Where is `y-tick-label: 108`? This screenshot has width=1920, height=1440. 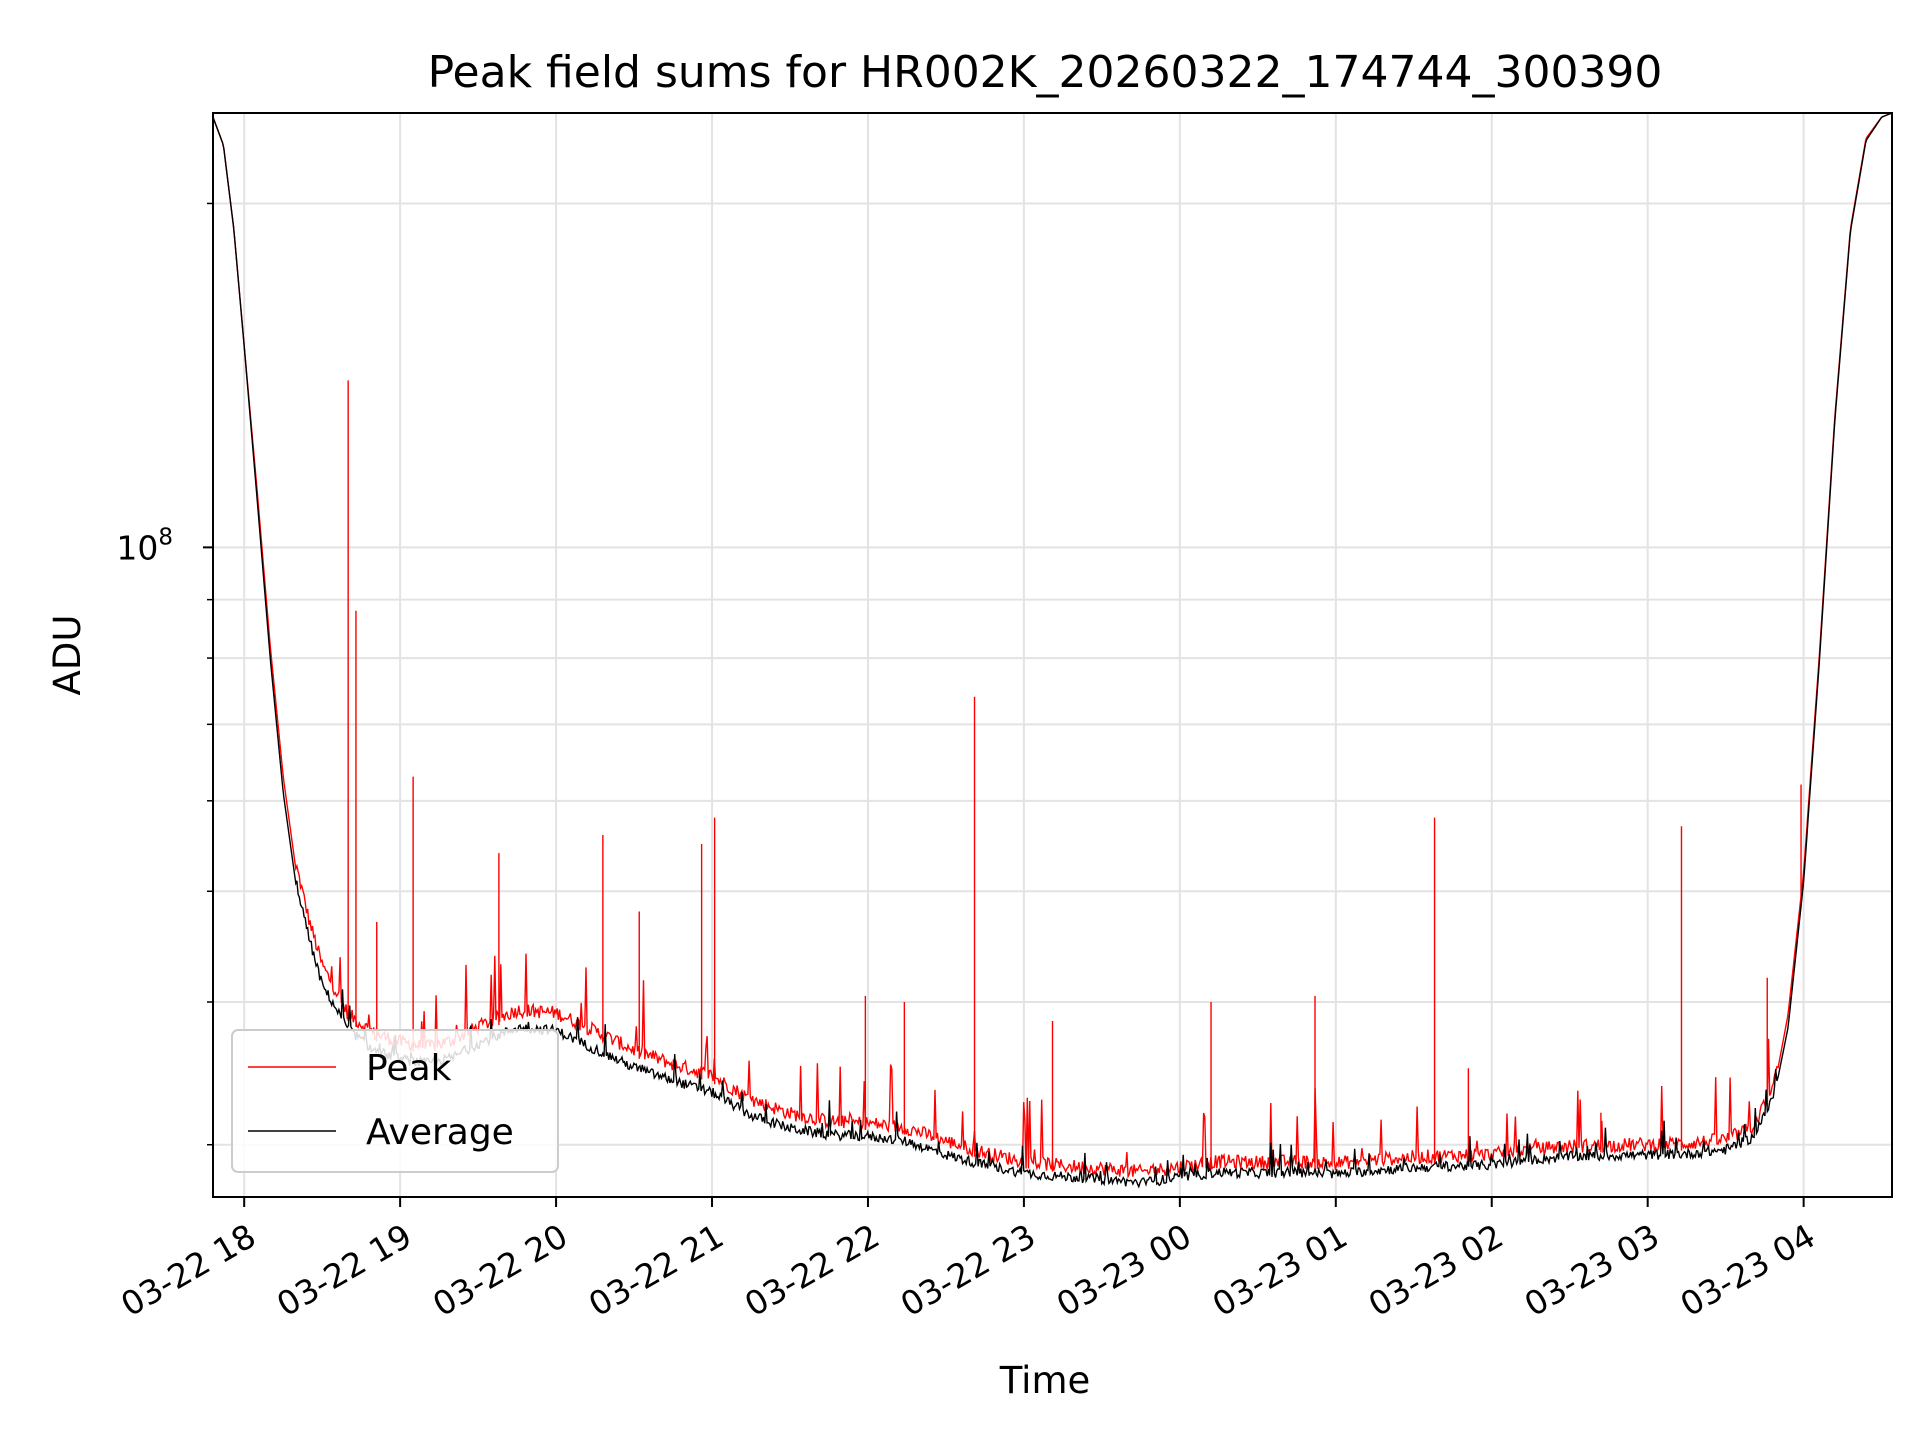 y-tick-label: 108 is located at coordinates (144, 545).